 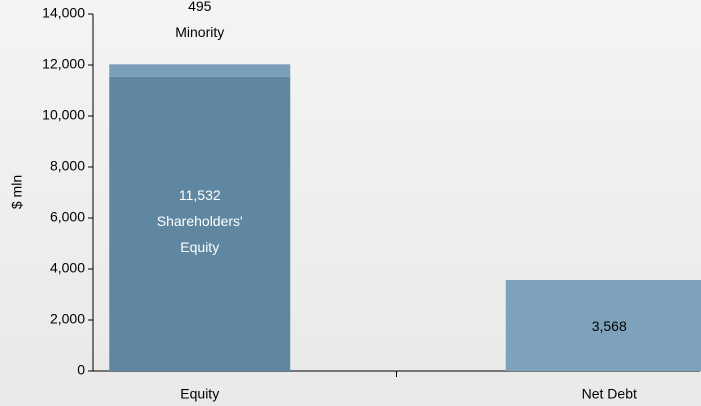 What do you see at coordinates (609, 325) in the screenshot?
I see `value-label: 3,568` at bounding box center [609, 325].